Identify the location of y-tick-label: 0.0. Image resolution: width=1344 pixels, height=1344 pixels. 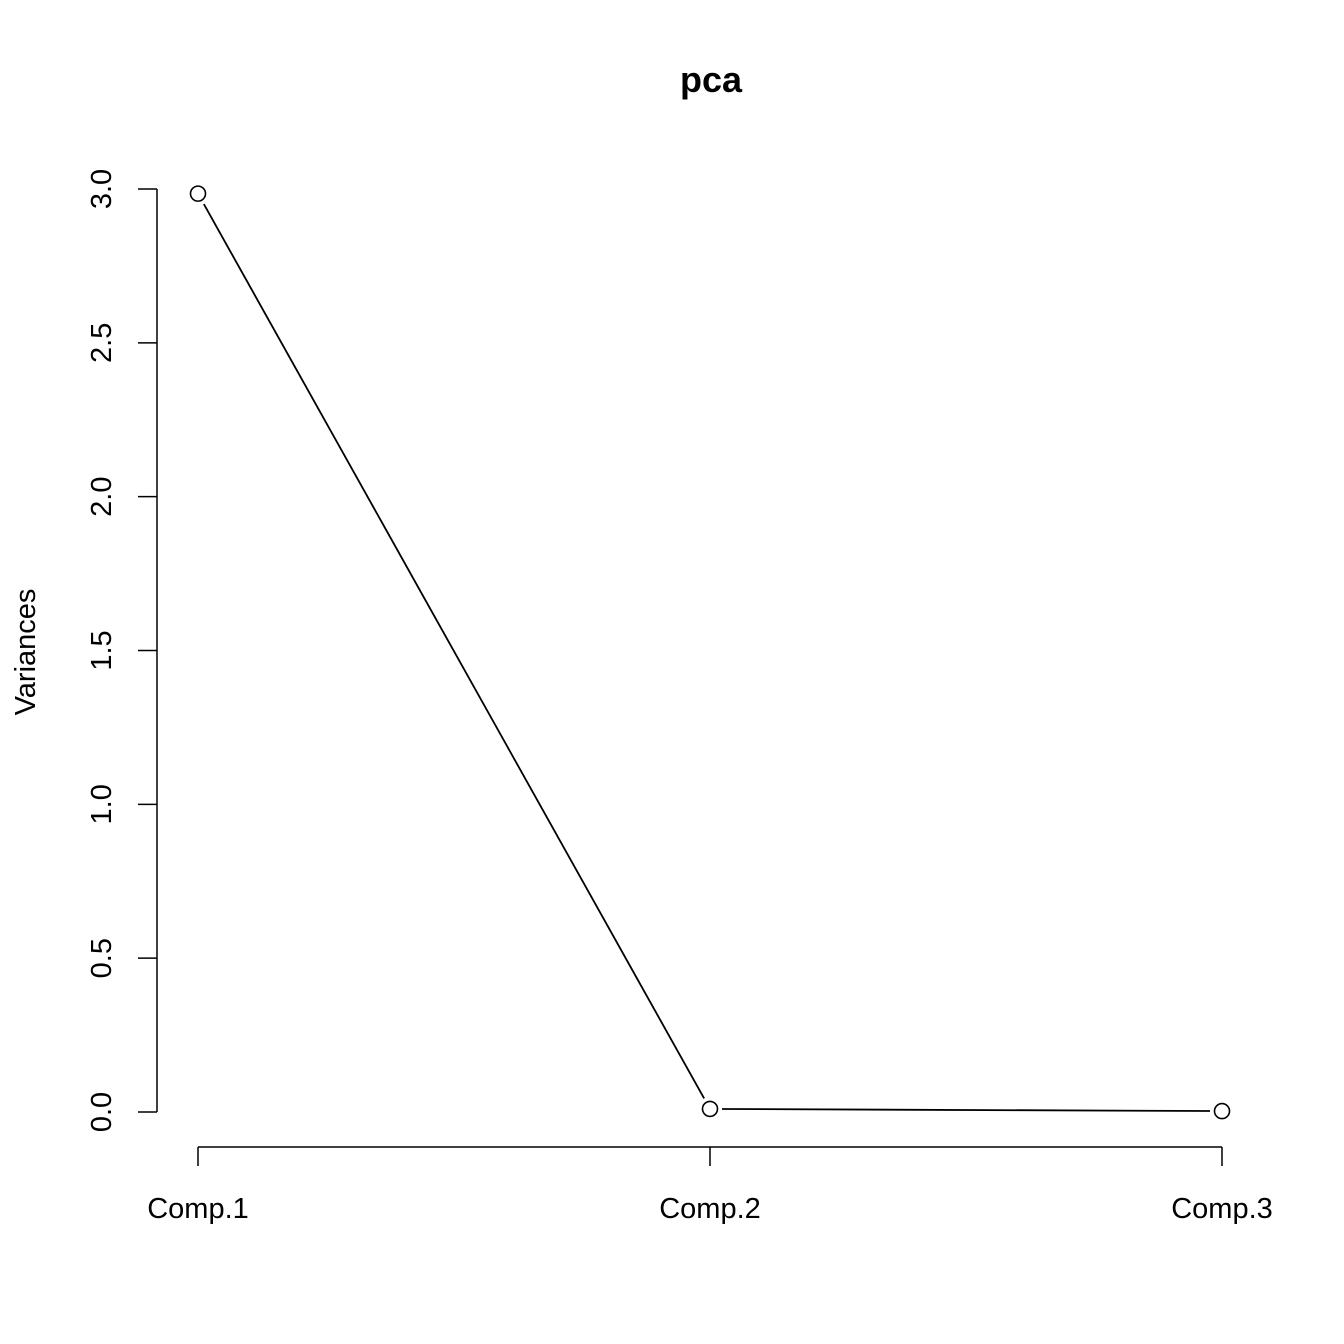
(102, 1112).